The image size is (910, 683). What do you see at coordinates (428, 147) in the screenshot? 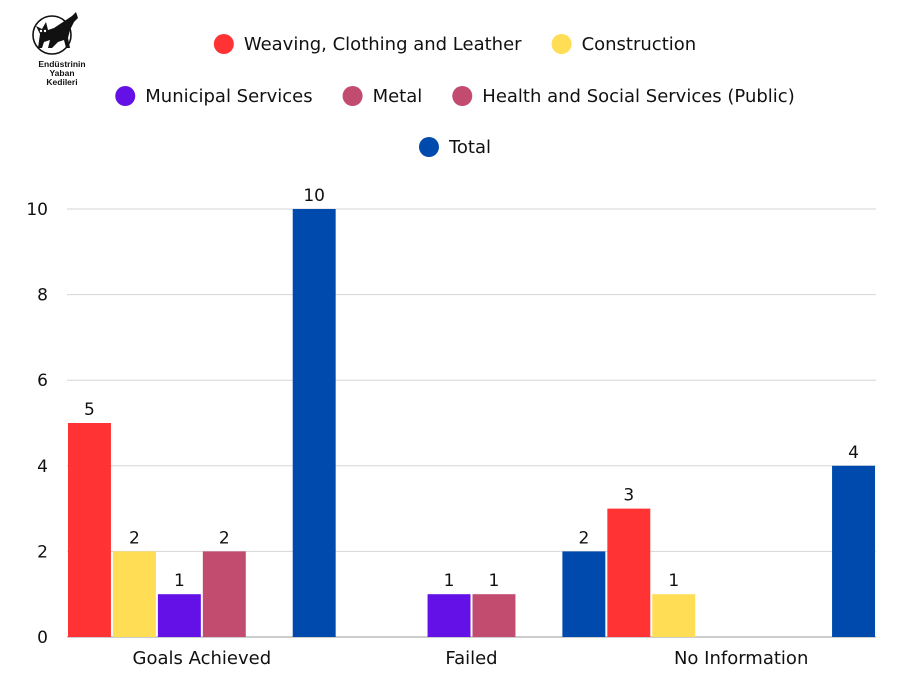
I see `legend-marker-total` at bounding box center [428, 147].